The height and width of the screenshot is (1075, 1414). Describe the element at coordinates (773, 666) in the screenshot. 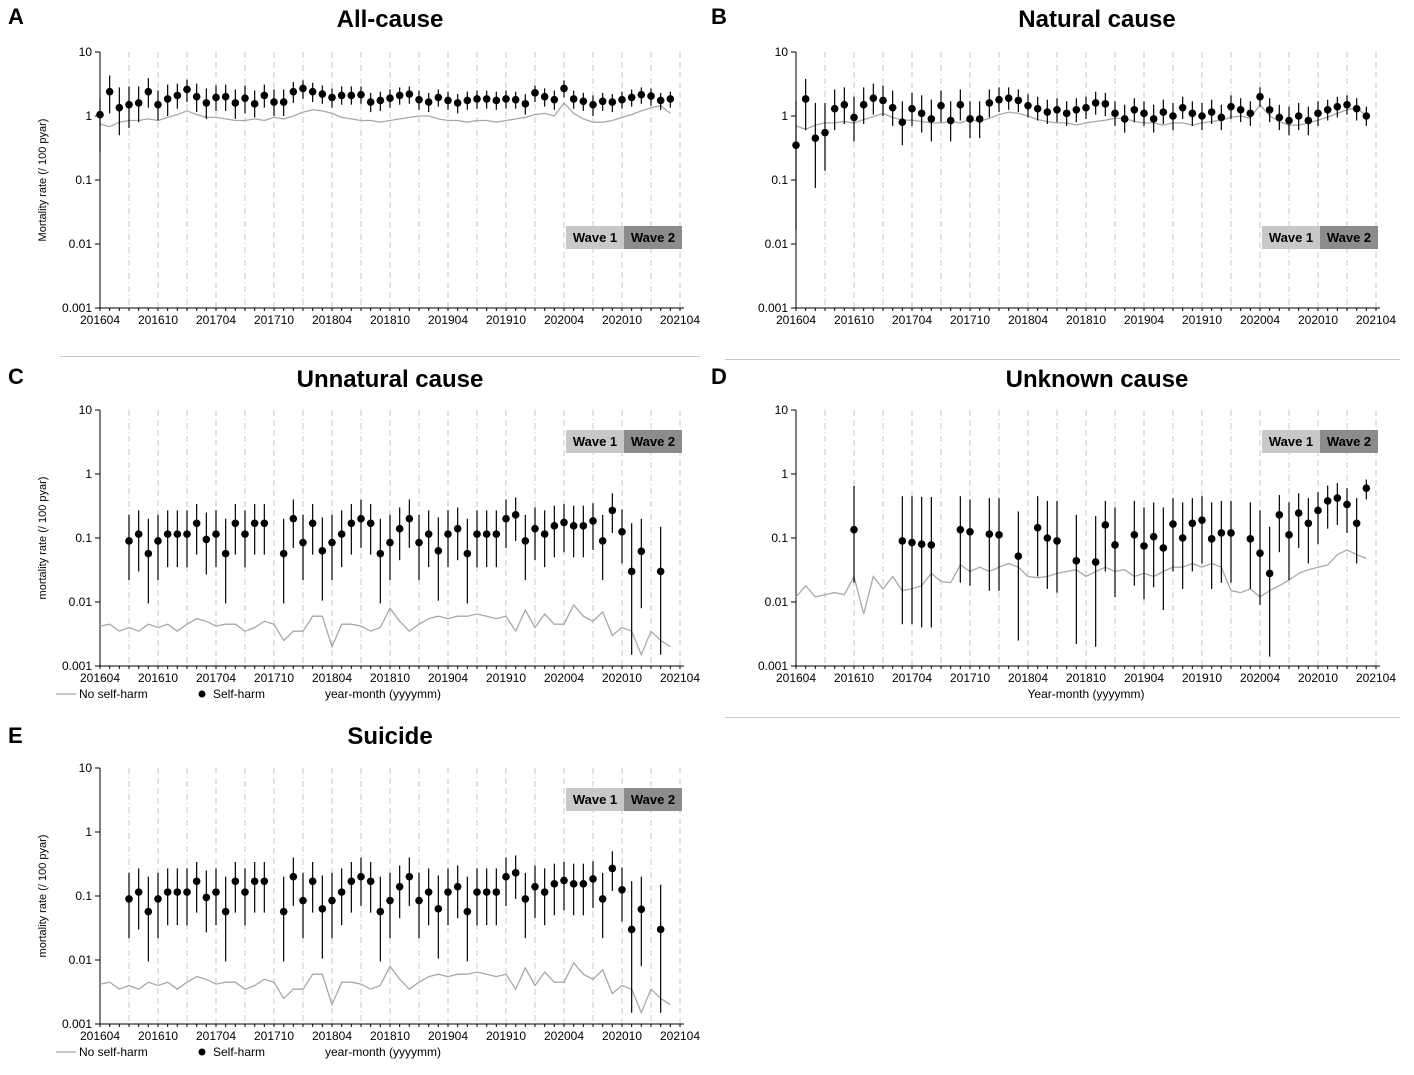

I see `y-tick-label: 0.001` at that location.